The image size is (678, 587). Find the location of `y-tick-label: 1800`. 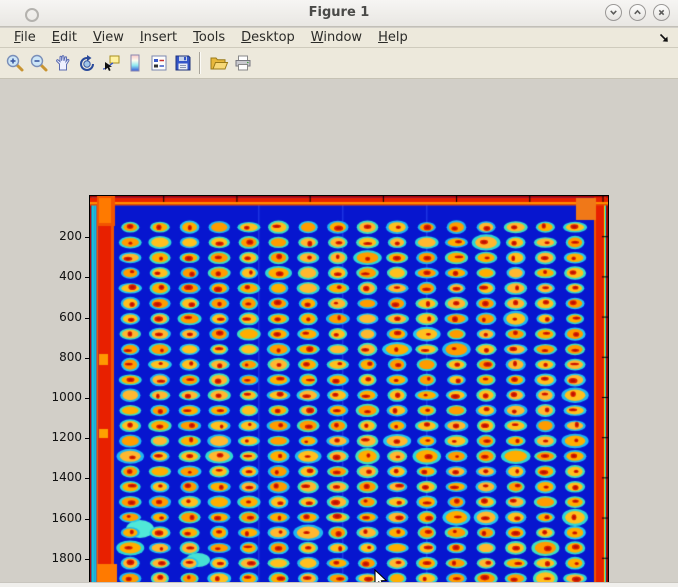

y-tick-label: 1800 is located at coordinates (66, 557).